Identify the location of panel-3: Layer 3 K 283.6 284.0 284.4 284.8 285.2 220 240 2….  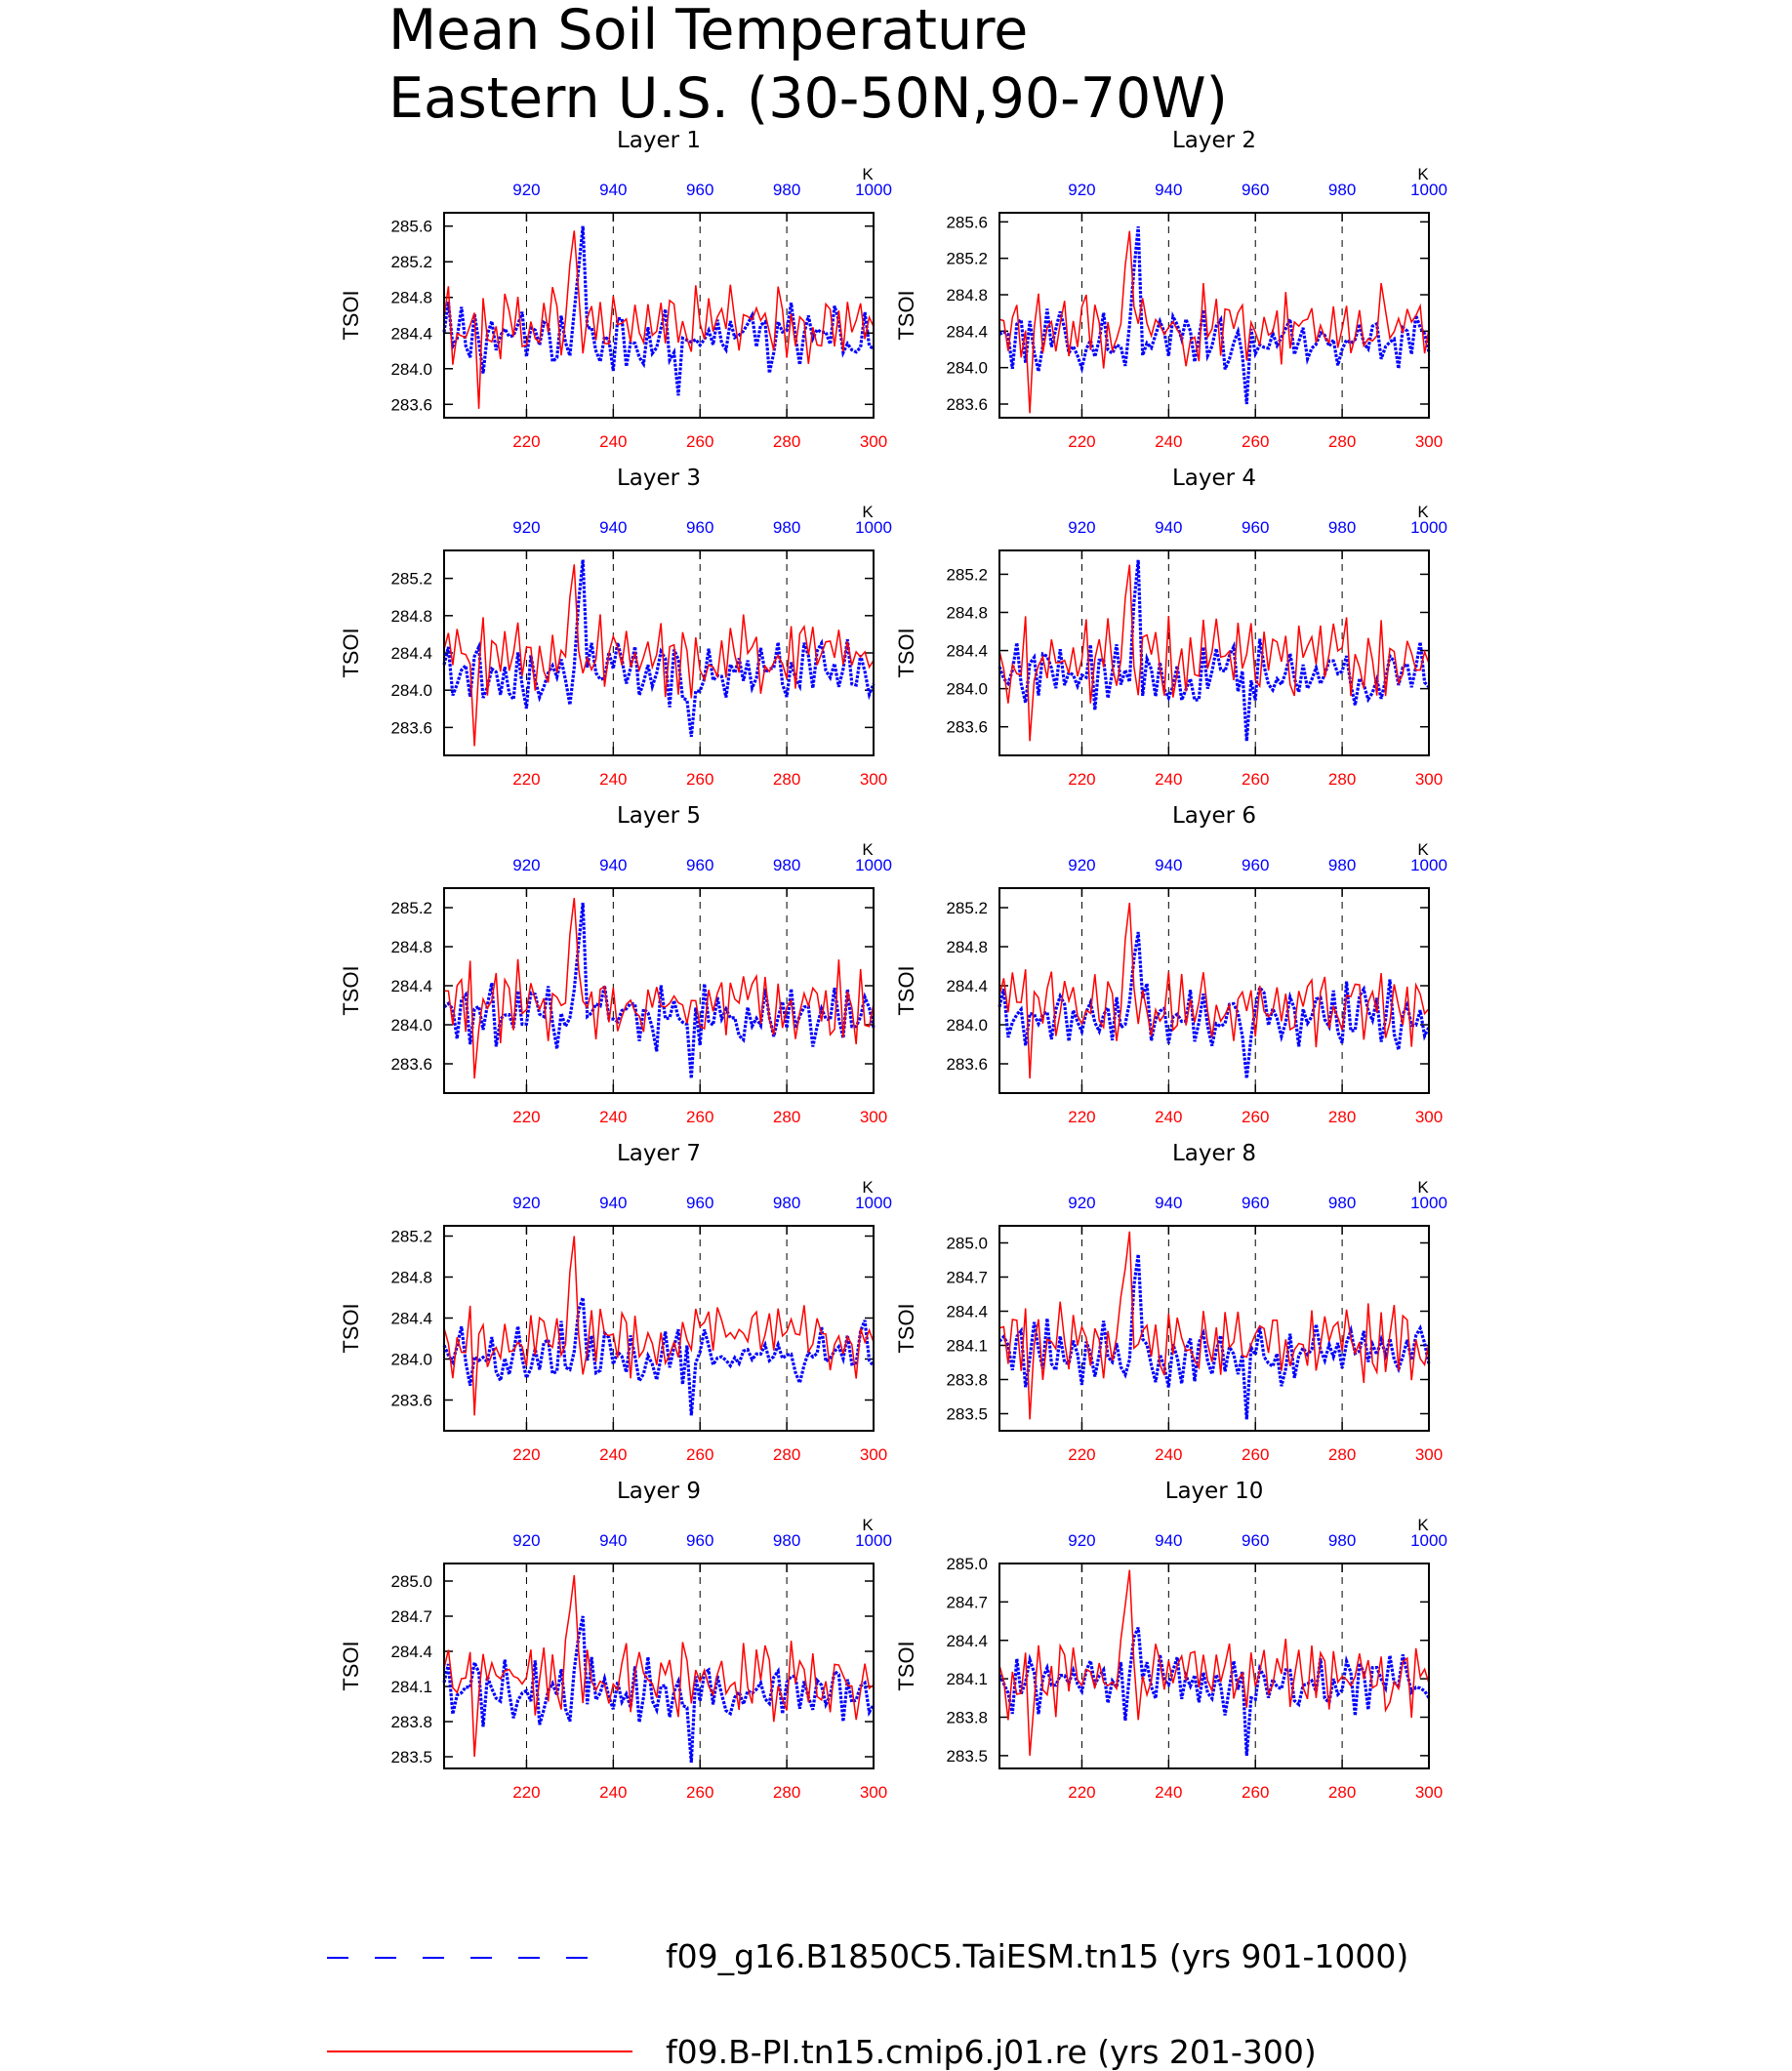
(615, 627).